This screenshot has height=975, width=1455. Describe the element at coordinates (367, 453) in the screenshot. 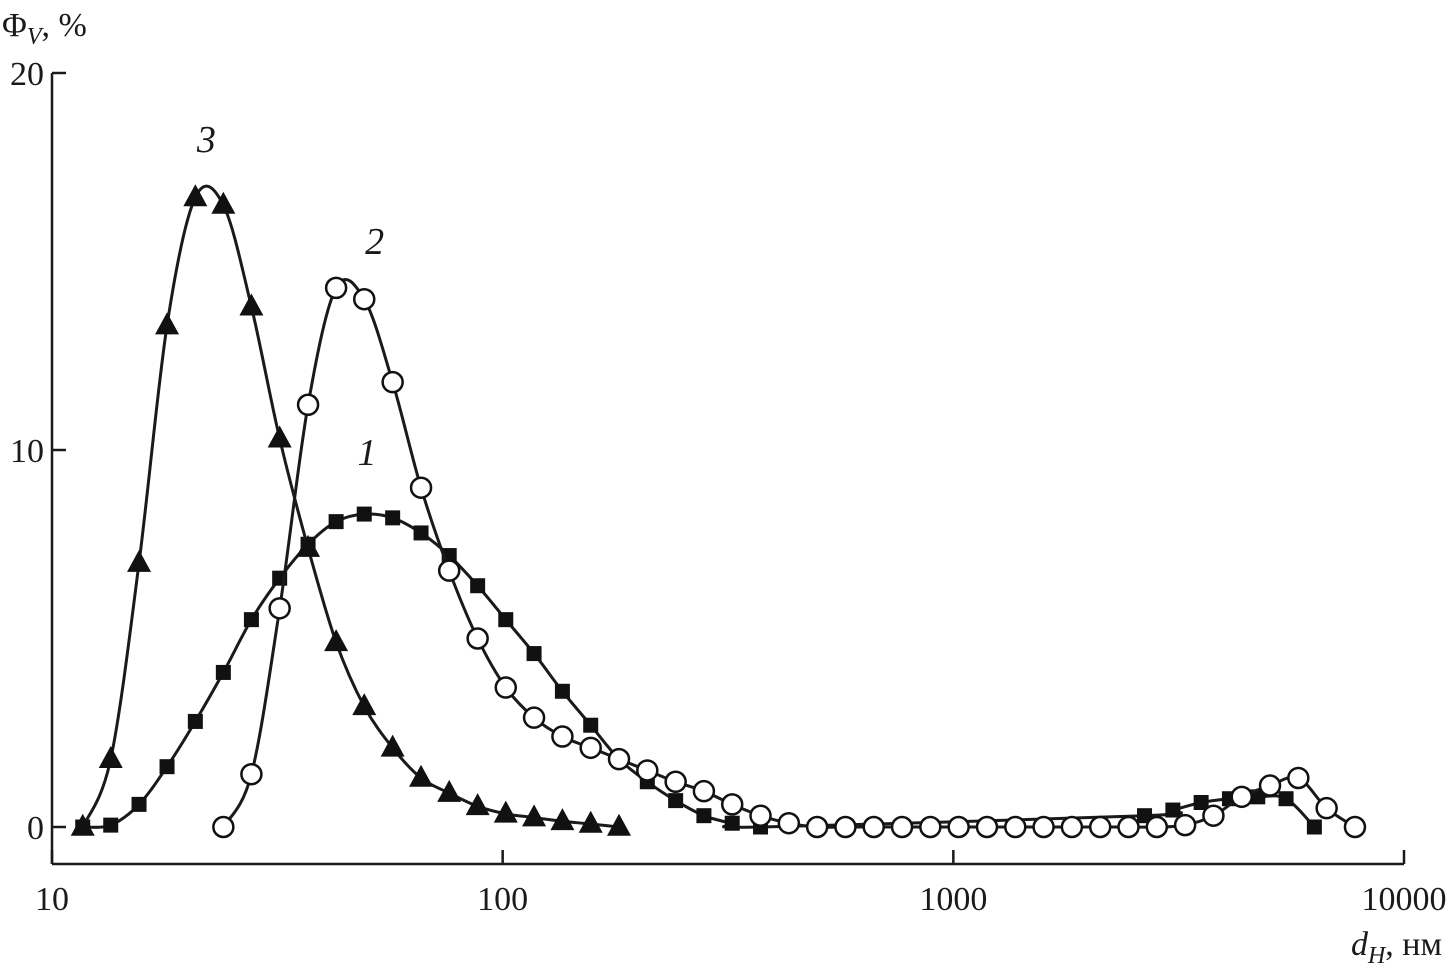

I see `curve-label-1: 1` at that location.